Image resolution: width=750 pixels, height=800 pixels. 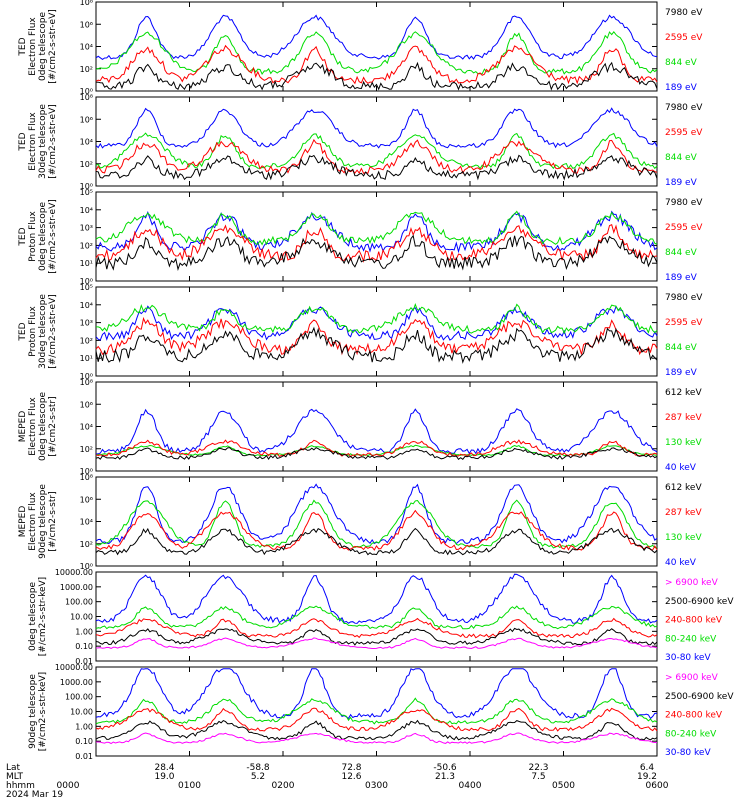 What do you see at coordinates (84, 661) in the screenshot?
I see `y-tick-label: 0.01` at bounding box center [84, 661].